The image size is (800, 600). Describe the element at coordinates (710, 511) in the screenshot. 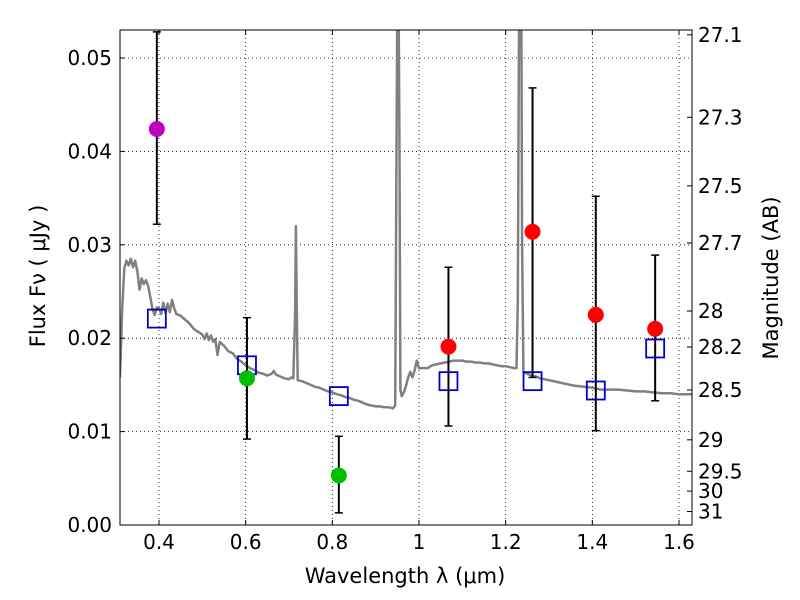

I see `right-tick-label: 31` at that location.